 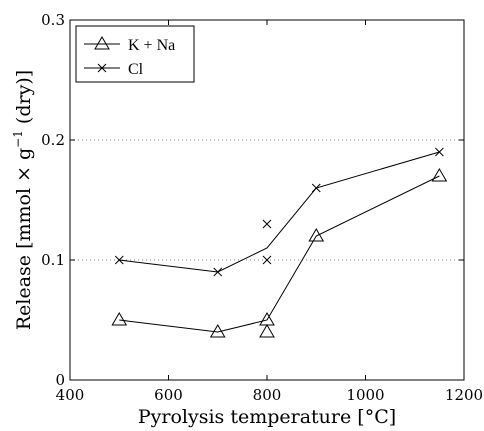 I want to click on x-tick-label: 600, so click(x=168, y=395).